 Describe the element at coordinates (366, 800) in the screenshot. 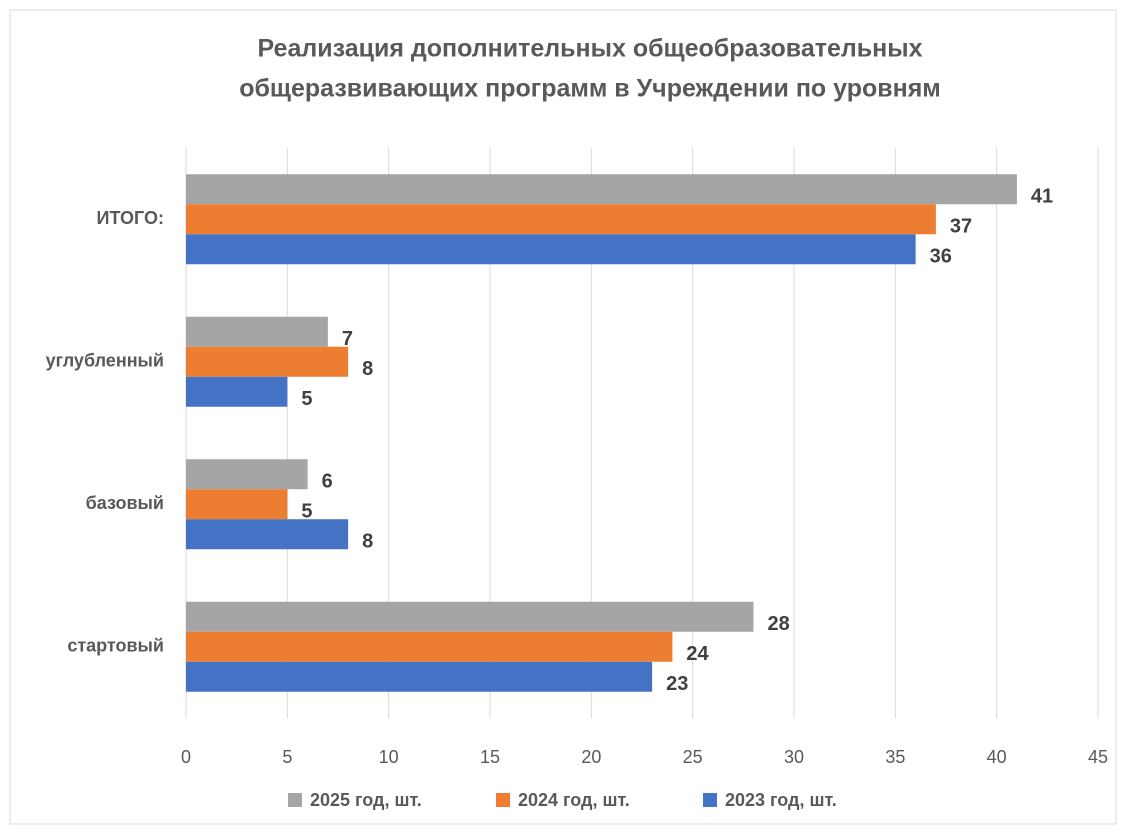

I see `legend-label: 2025 год, шт.` at that location.